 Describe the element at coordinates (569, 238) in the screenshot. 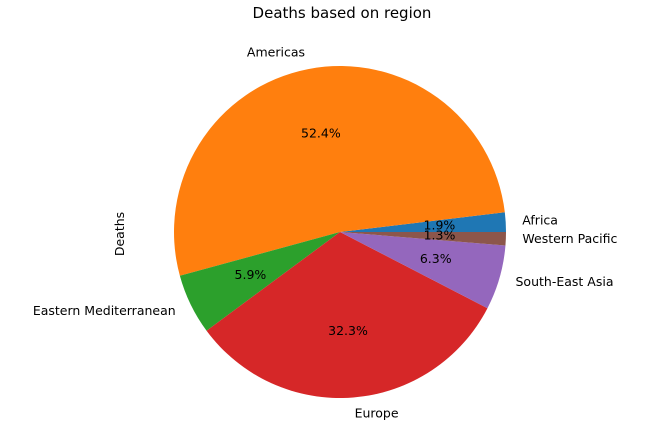

I see `slice-label-western-pacific: Western Pacific` at that location.